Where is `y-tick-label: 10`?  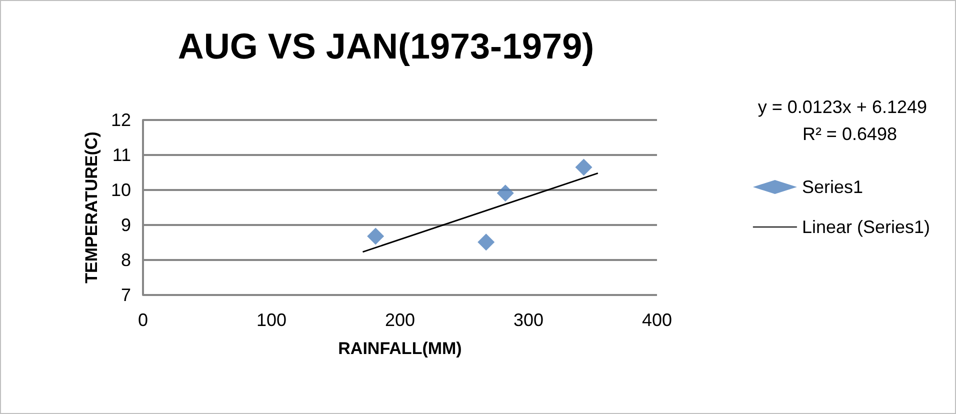 y-tick-label: 10 is located at coordinates (120, 190).